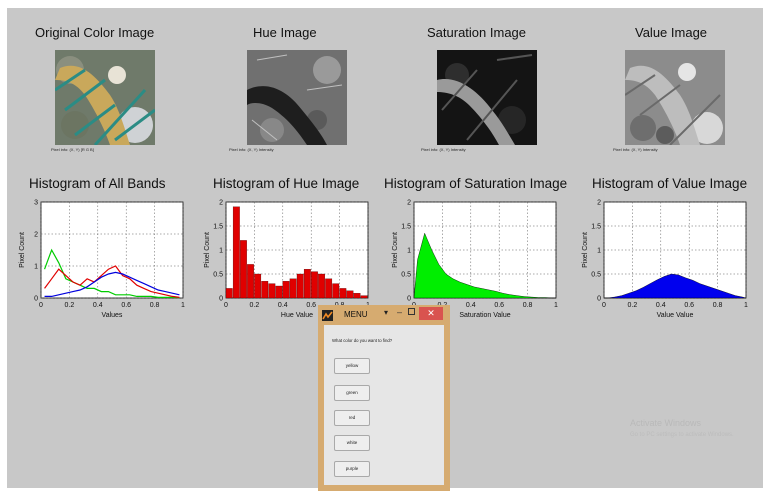 The width and height of the screenshot is (766, 491). What do you see at coordinates (251, 149) in the screenshot?
I see `pixel-info-hue: Pixel info: (X, Y) Intensity` at bounding box center [251, 149].